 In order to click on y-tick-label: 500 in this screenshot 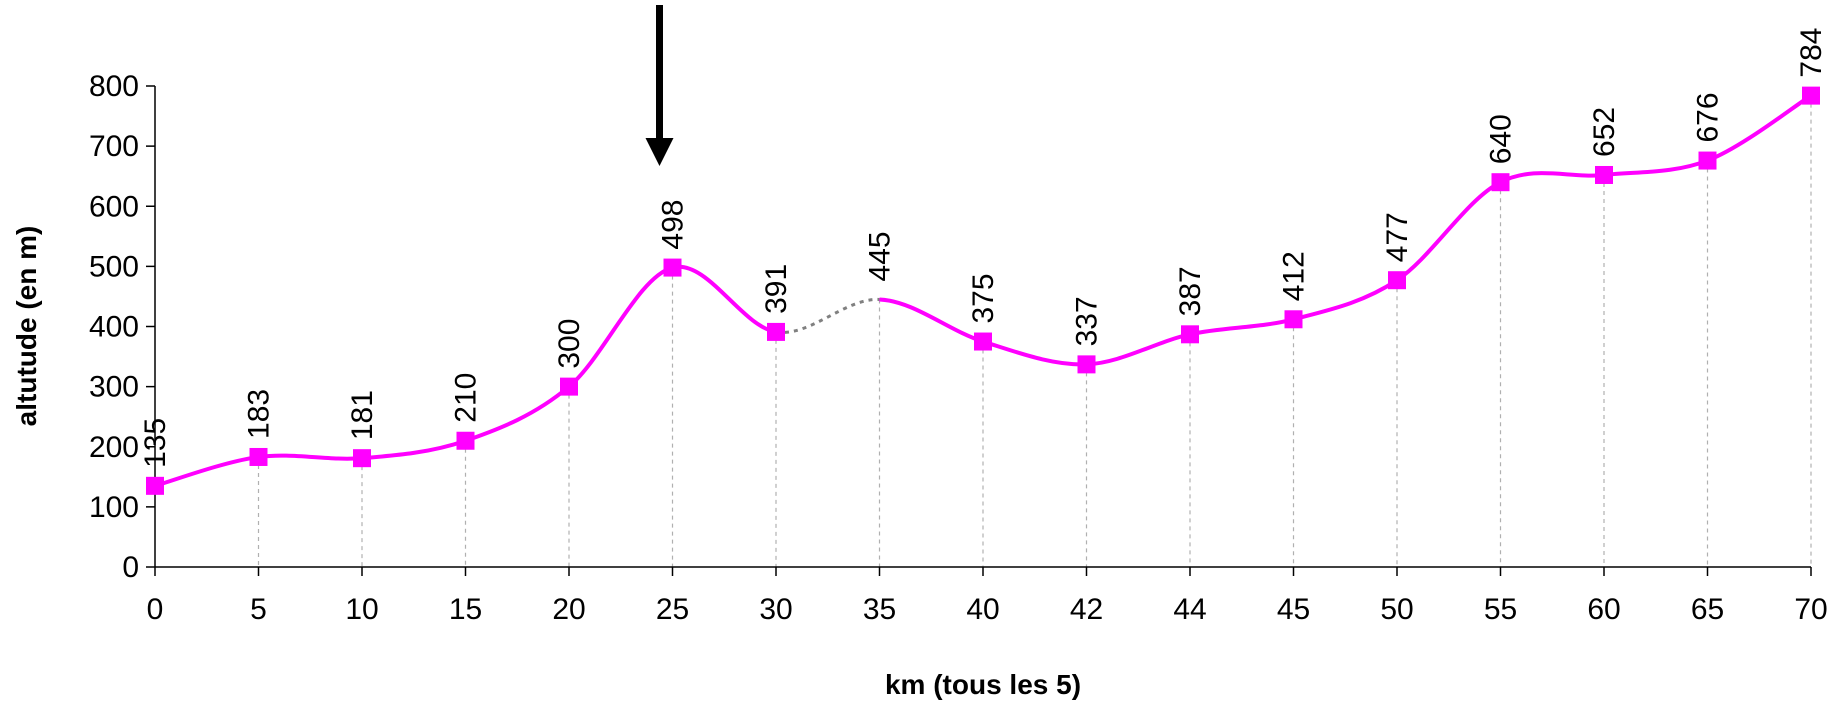, I will do `click(114, 266)`.